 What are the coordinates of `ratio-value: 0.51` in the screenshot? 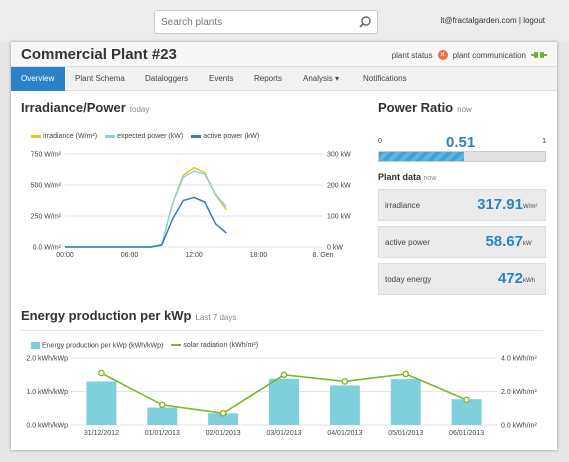 It's located at (461, 142).